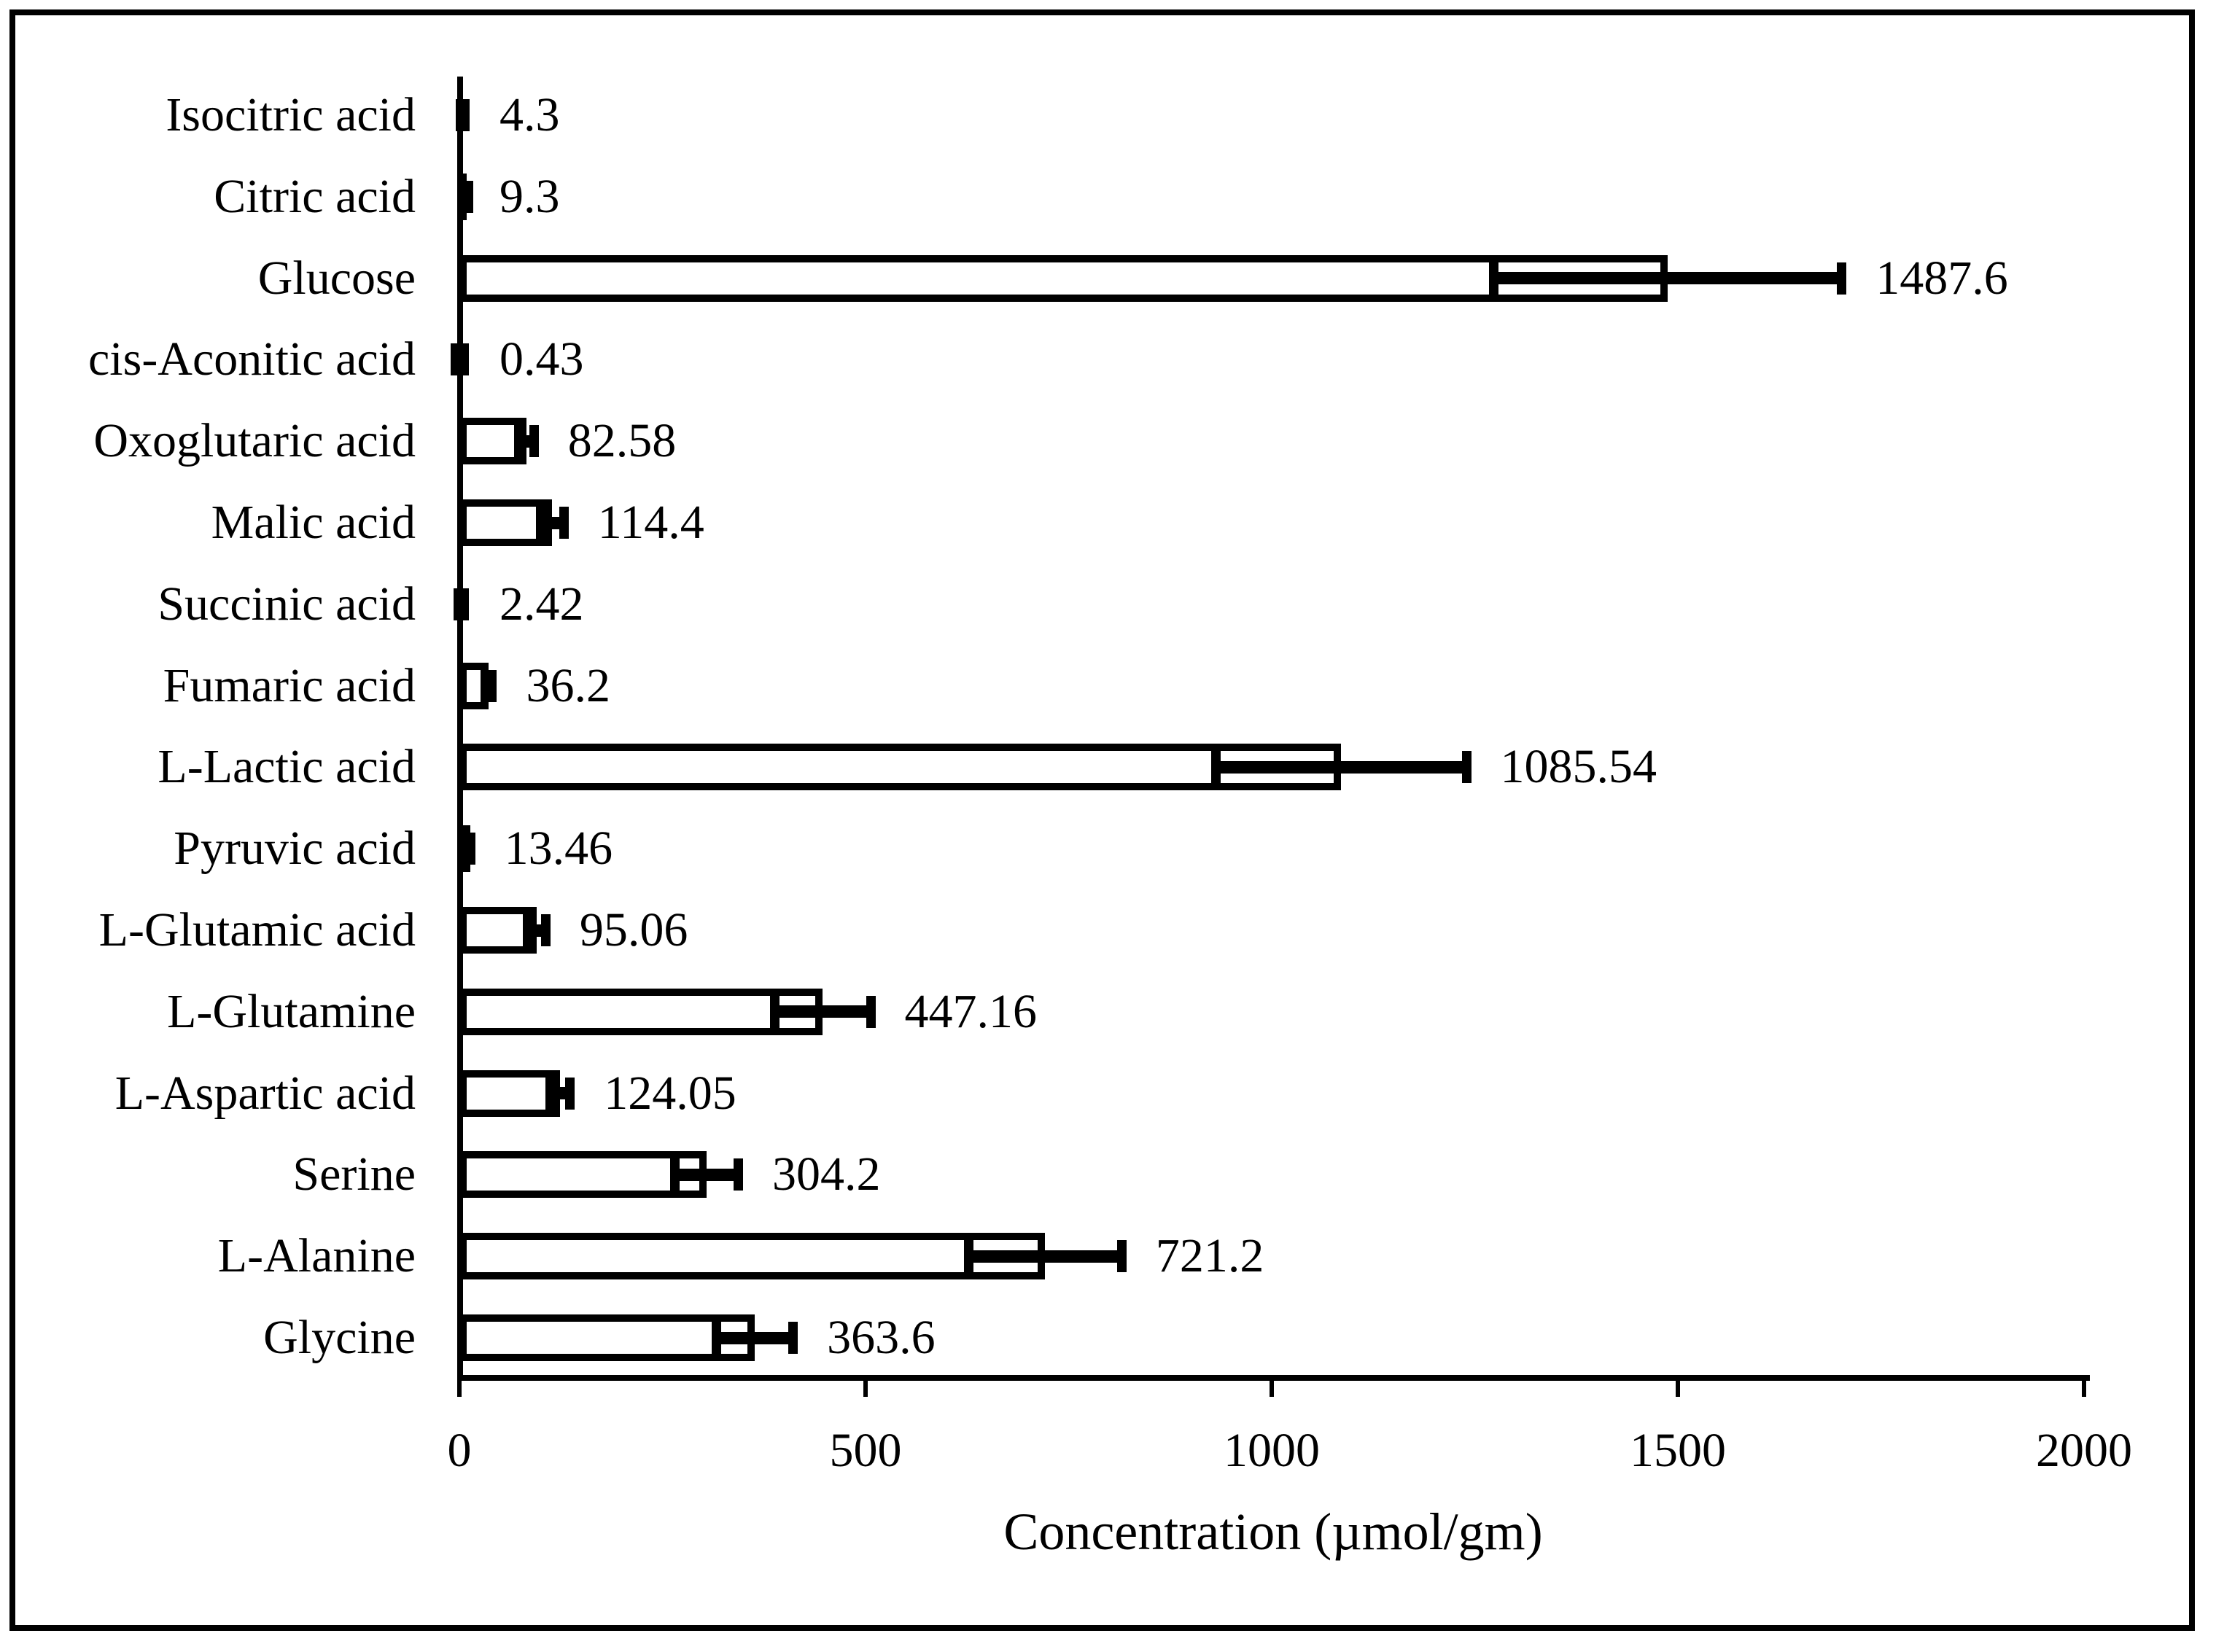 The image size is (2216, 1652). I want to click on category-label: Pyruvic acid, so click(295, 849).